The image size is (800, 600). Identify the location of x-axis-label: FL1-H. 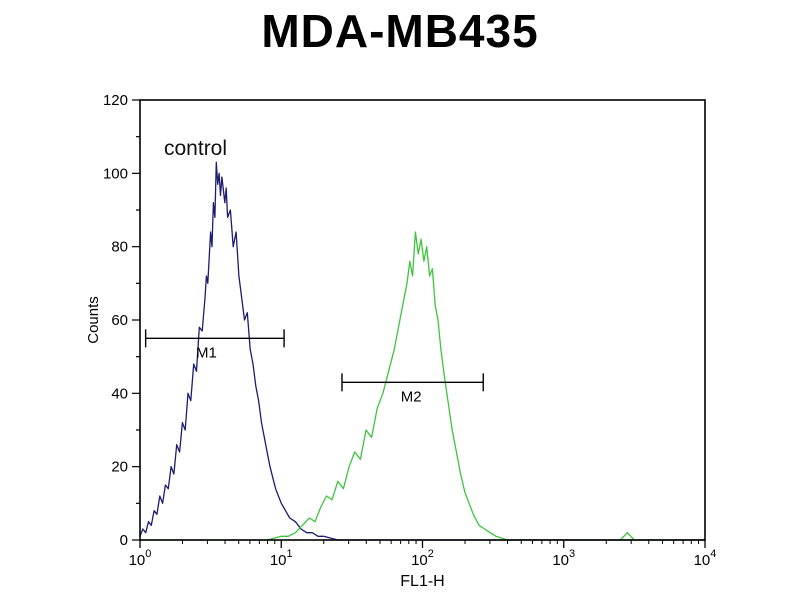
(422, 581).